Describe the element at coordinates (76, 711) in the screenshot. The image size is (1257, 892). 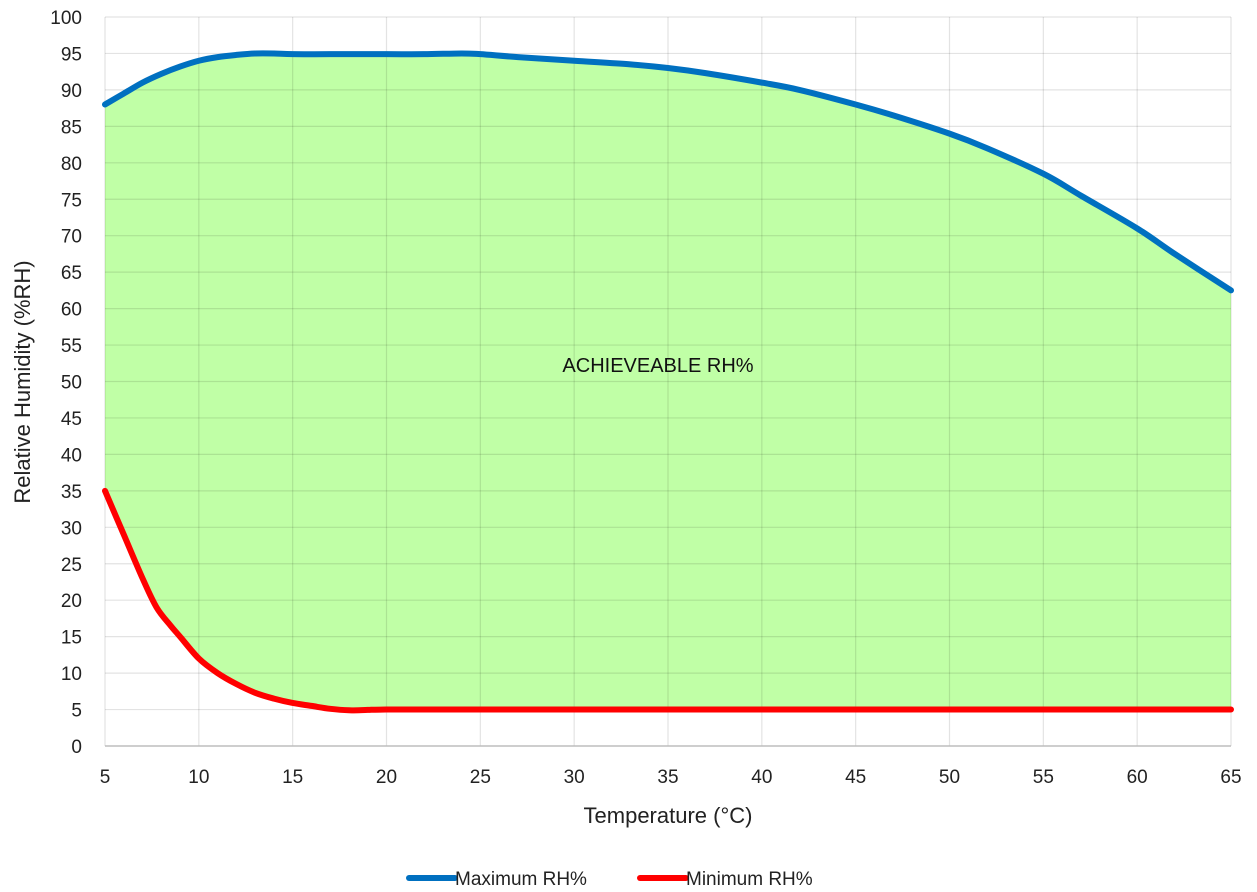
I see `y-tick-label: 5` at that location.